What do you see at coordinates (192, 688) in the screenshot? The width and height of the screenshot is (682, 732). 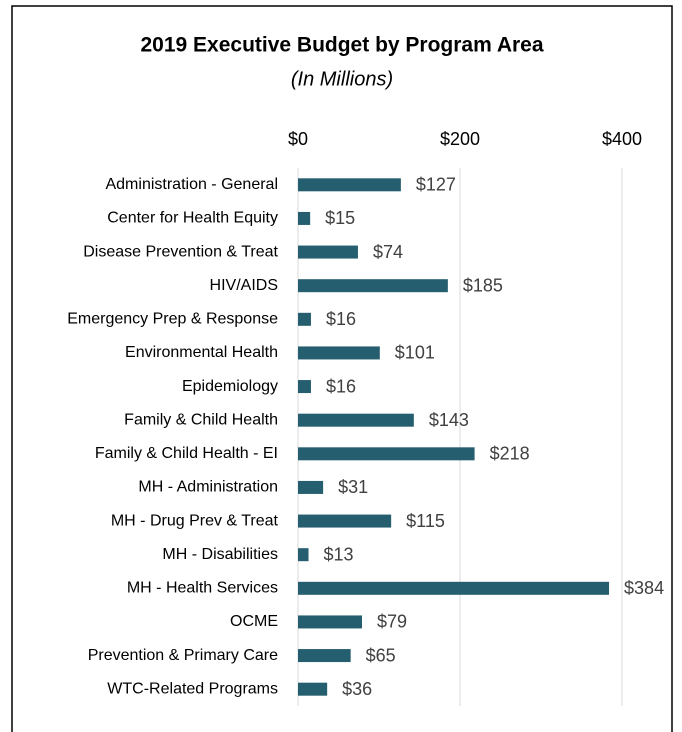 I see `y-tick-label: WTC-Related Programs` at bounding box center [192, 688].